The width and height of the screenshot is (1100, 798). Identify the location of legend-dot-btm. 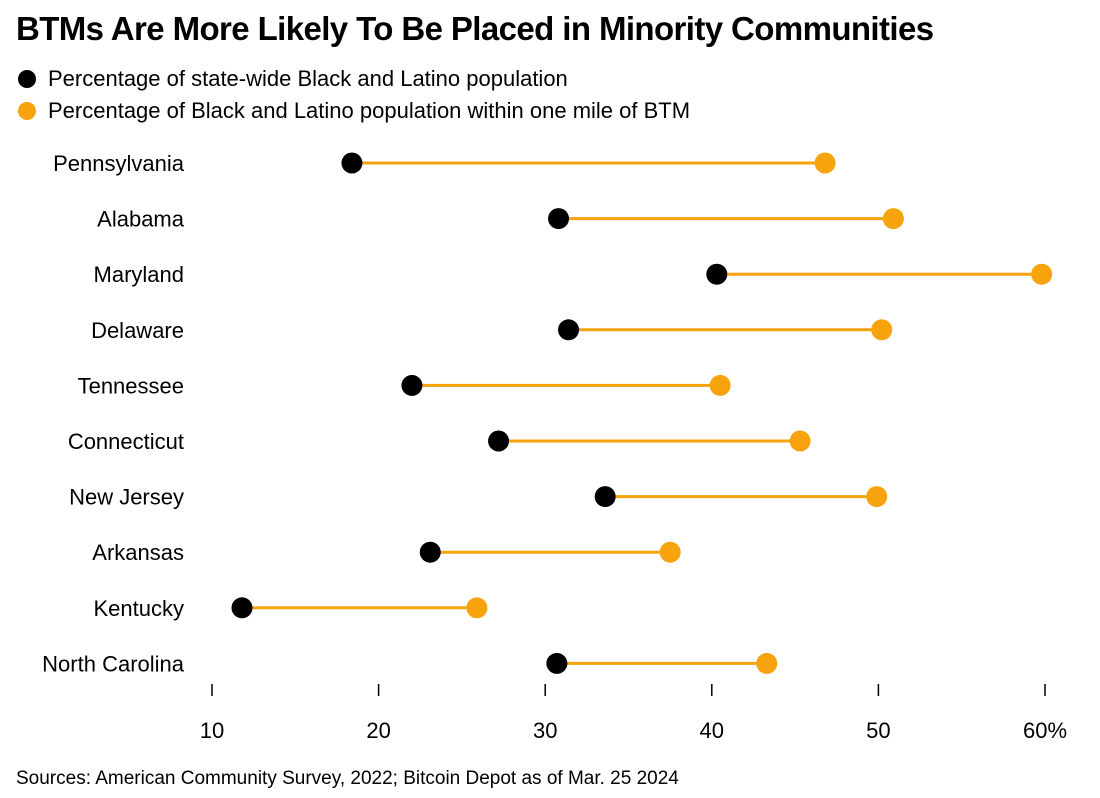
(27, 111).